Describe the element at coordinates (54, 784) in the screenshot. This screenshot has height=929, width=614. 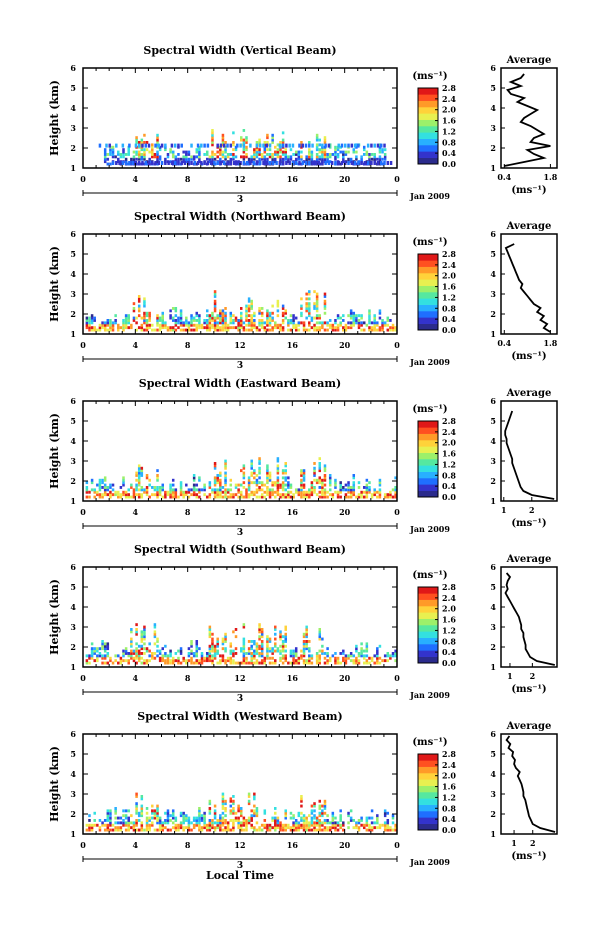
I see `y-axis-label: Height (km)` at that location.